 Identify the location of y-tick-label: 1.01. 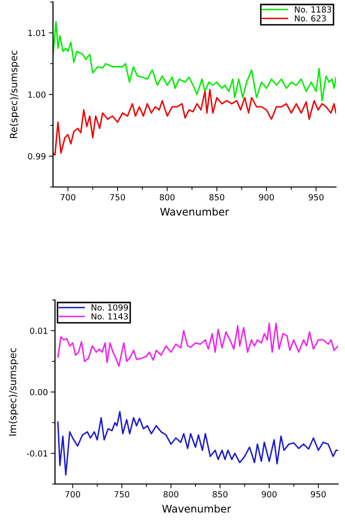
(37, 33).